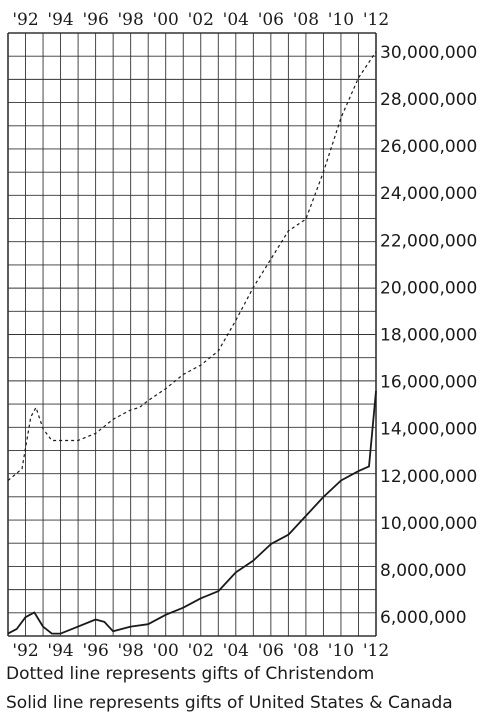 This screenshot has width=503, height=723. What do you see at coordinates (423, 618) in the screenshot?
I see `y-tick-label: 6,000,000` at bounding box center [423, 618].